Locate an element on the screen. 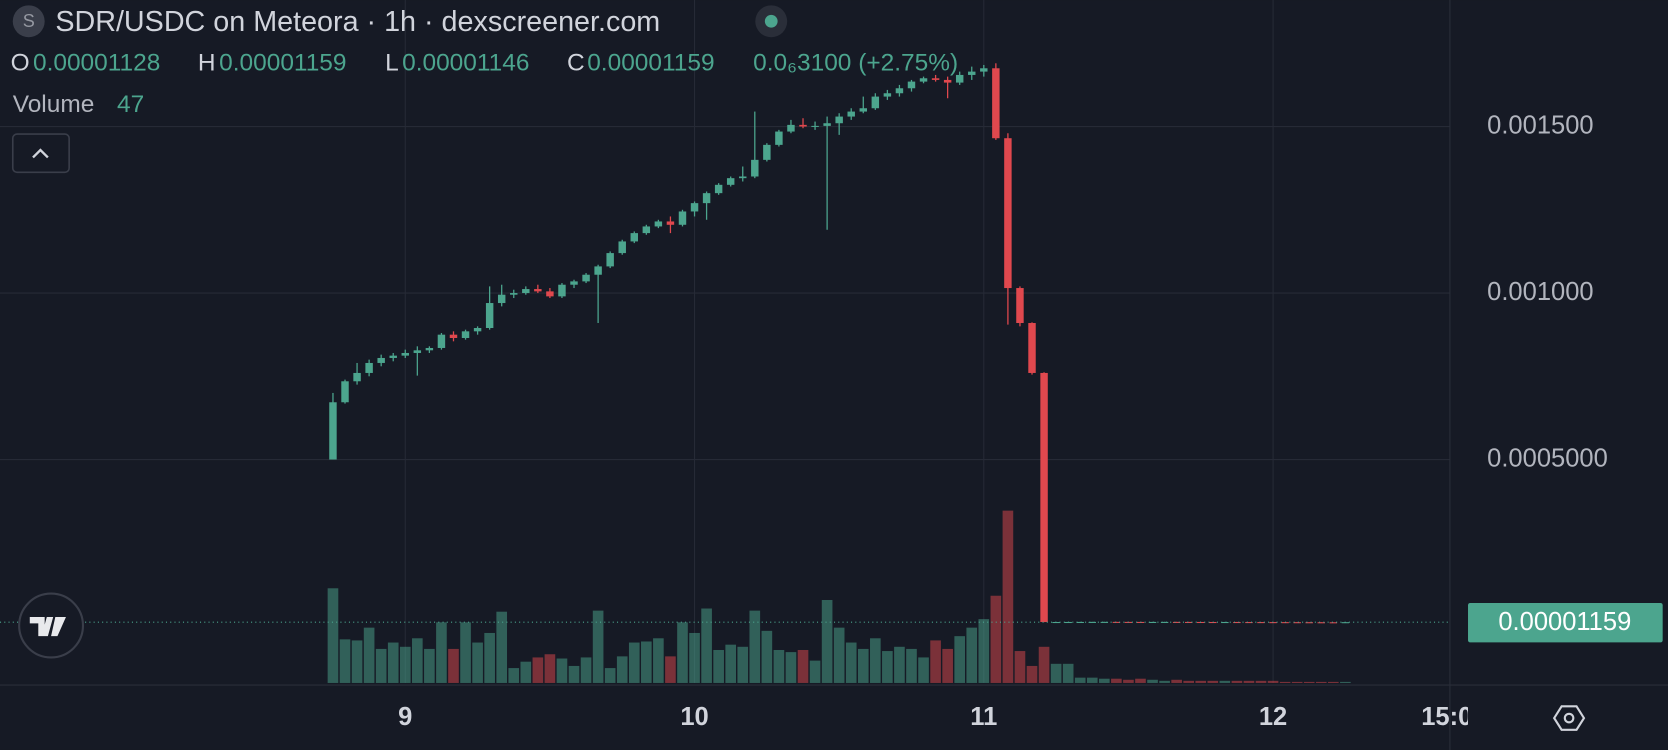 This screenshot has width=1668, height=750. price-axis: 0.0005000 0.001000 0.001500 0.00001159 is located at coordinates (1565, 377).